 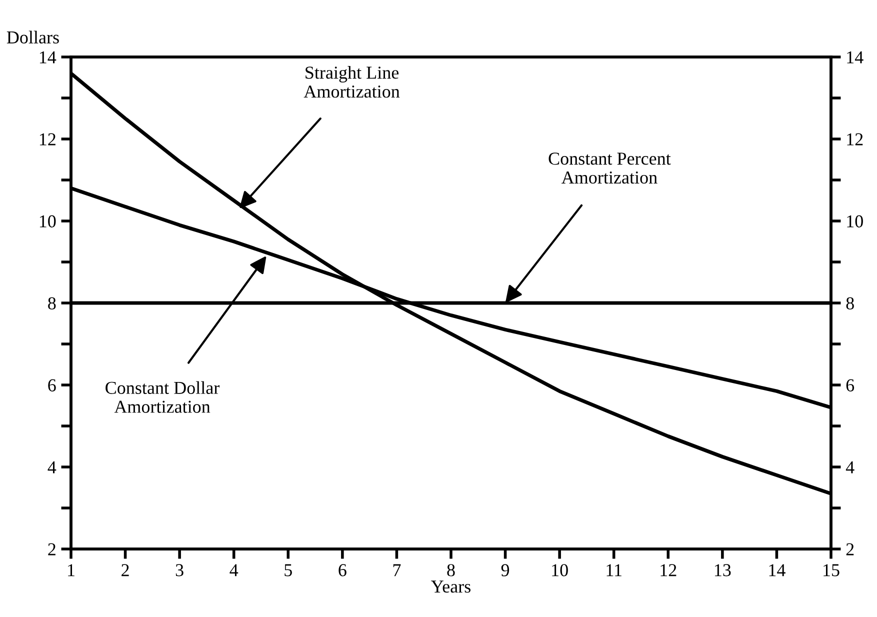 What do you see at coordinates (614, 570) in the screenshot?
I see `x-tick-label: 11` at bounding box center [614, 570].